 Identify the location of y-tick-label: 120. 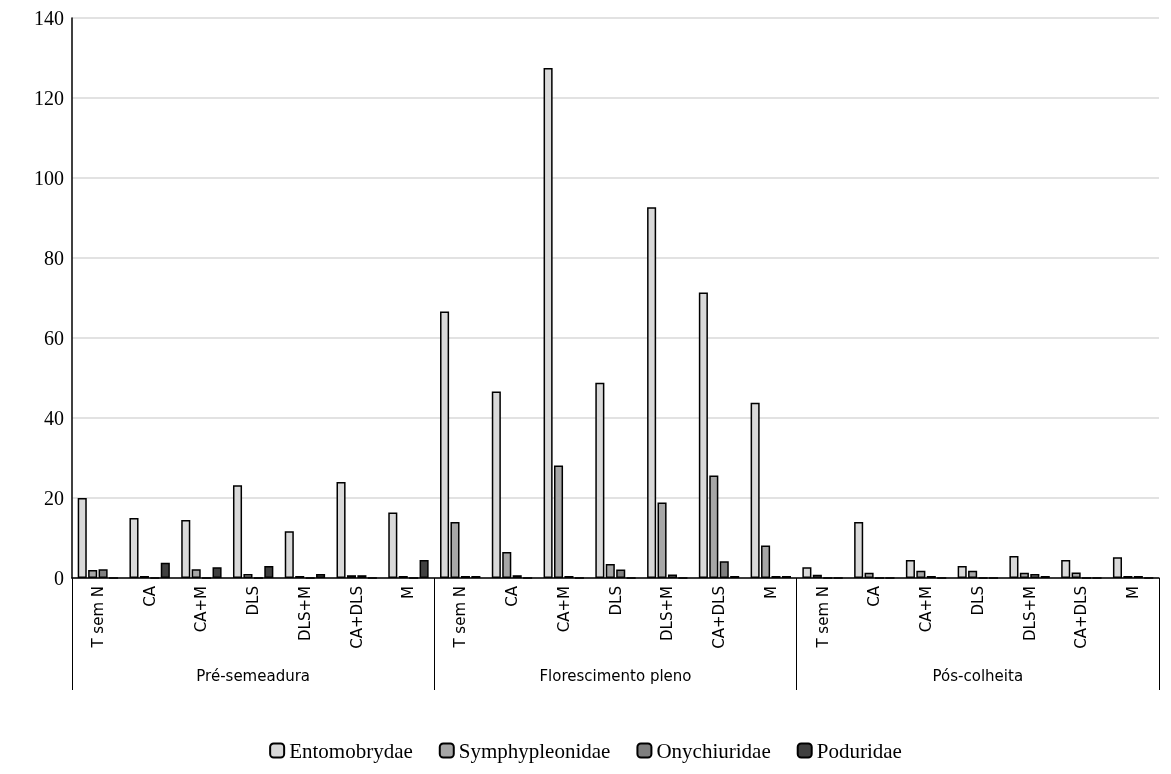
(49, 98).